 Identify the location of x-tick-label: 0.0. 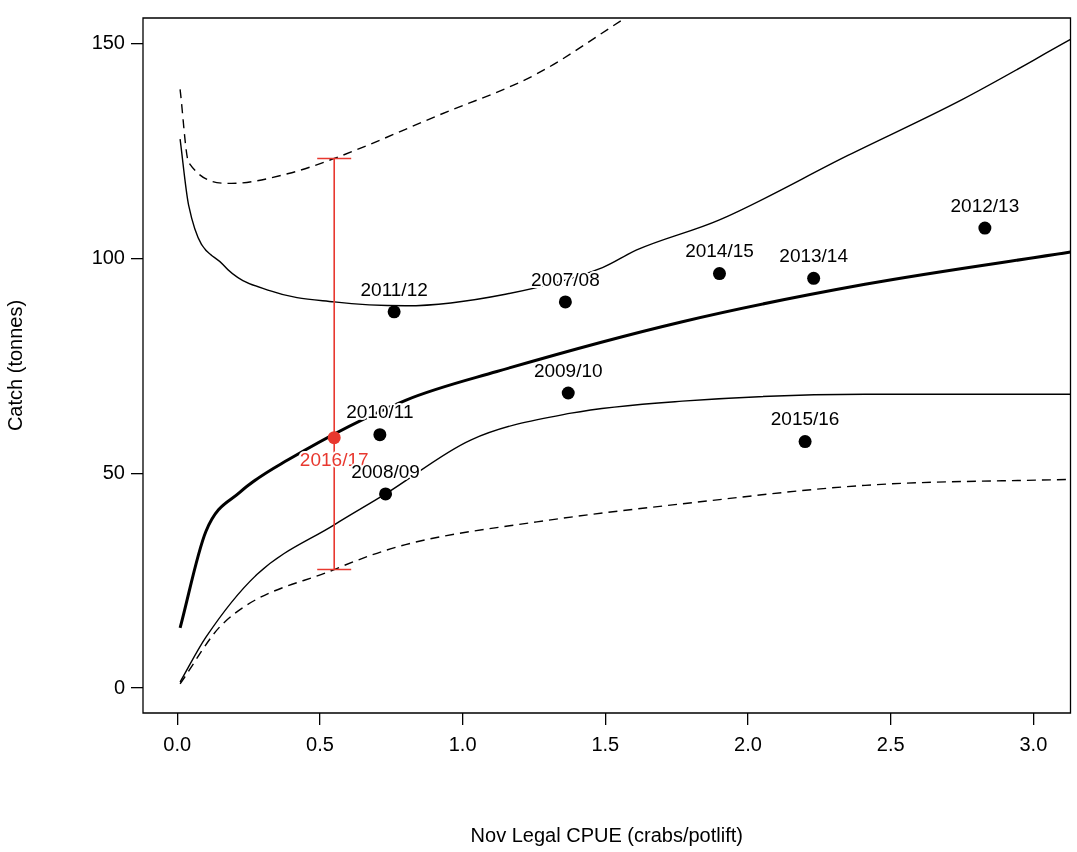
(177, 743).